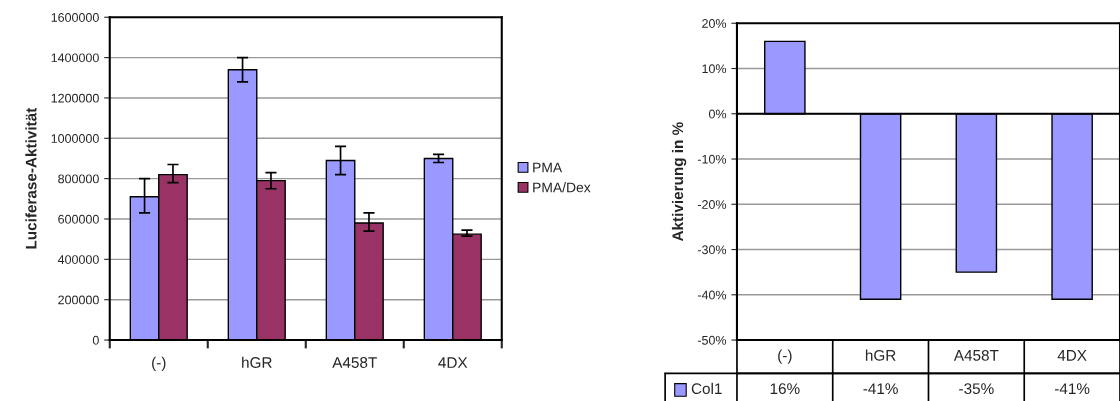  Describe the element at coordinates (712, 250) in the screenshot. I see `y-tick-label: -30%` at that location.